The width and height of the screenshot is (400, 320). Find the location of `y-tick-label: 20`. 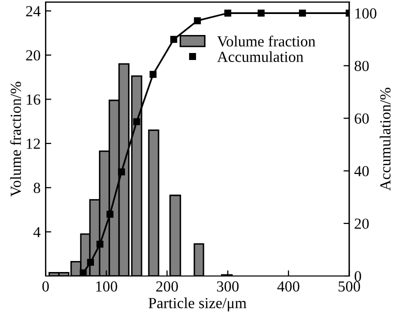

y-tick-label: 20 is located at coordinates (33, 55).